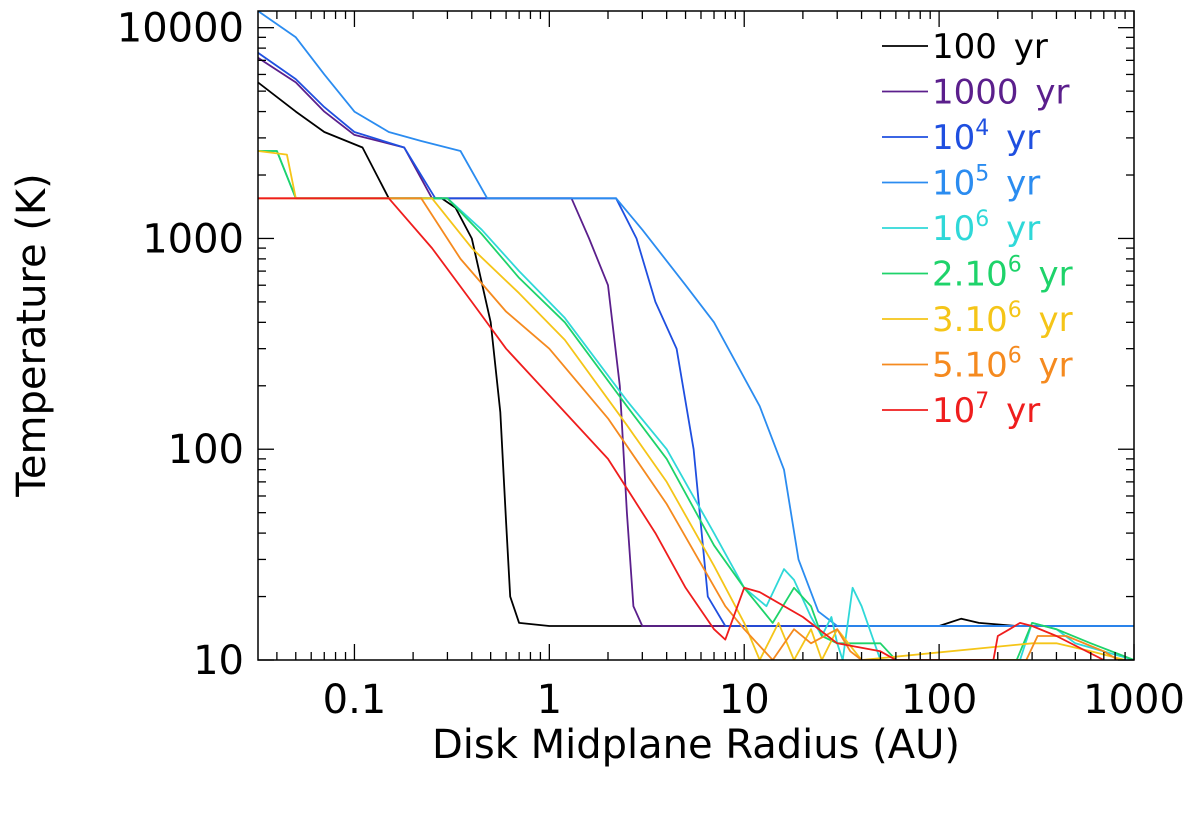 The height and width of the screenshot is (817, 1200). Describe the element at coordinates (32, 335) in the screenshot. I see `y-axis-title: Temperature (K)` at that location.